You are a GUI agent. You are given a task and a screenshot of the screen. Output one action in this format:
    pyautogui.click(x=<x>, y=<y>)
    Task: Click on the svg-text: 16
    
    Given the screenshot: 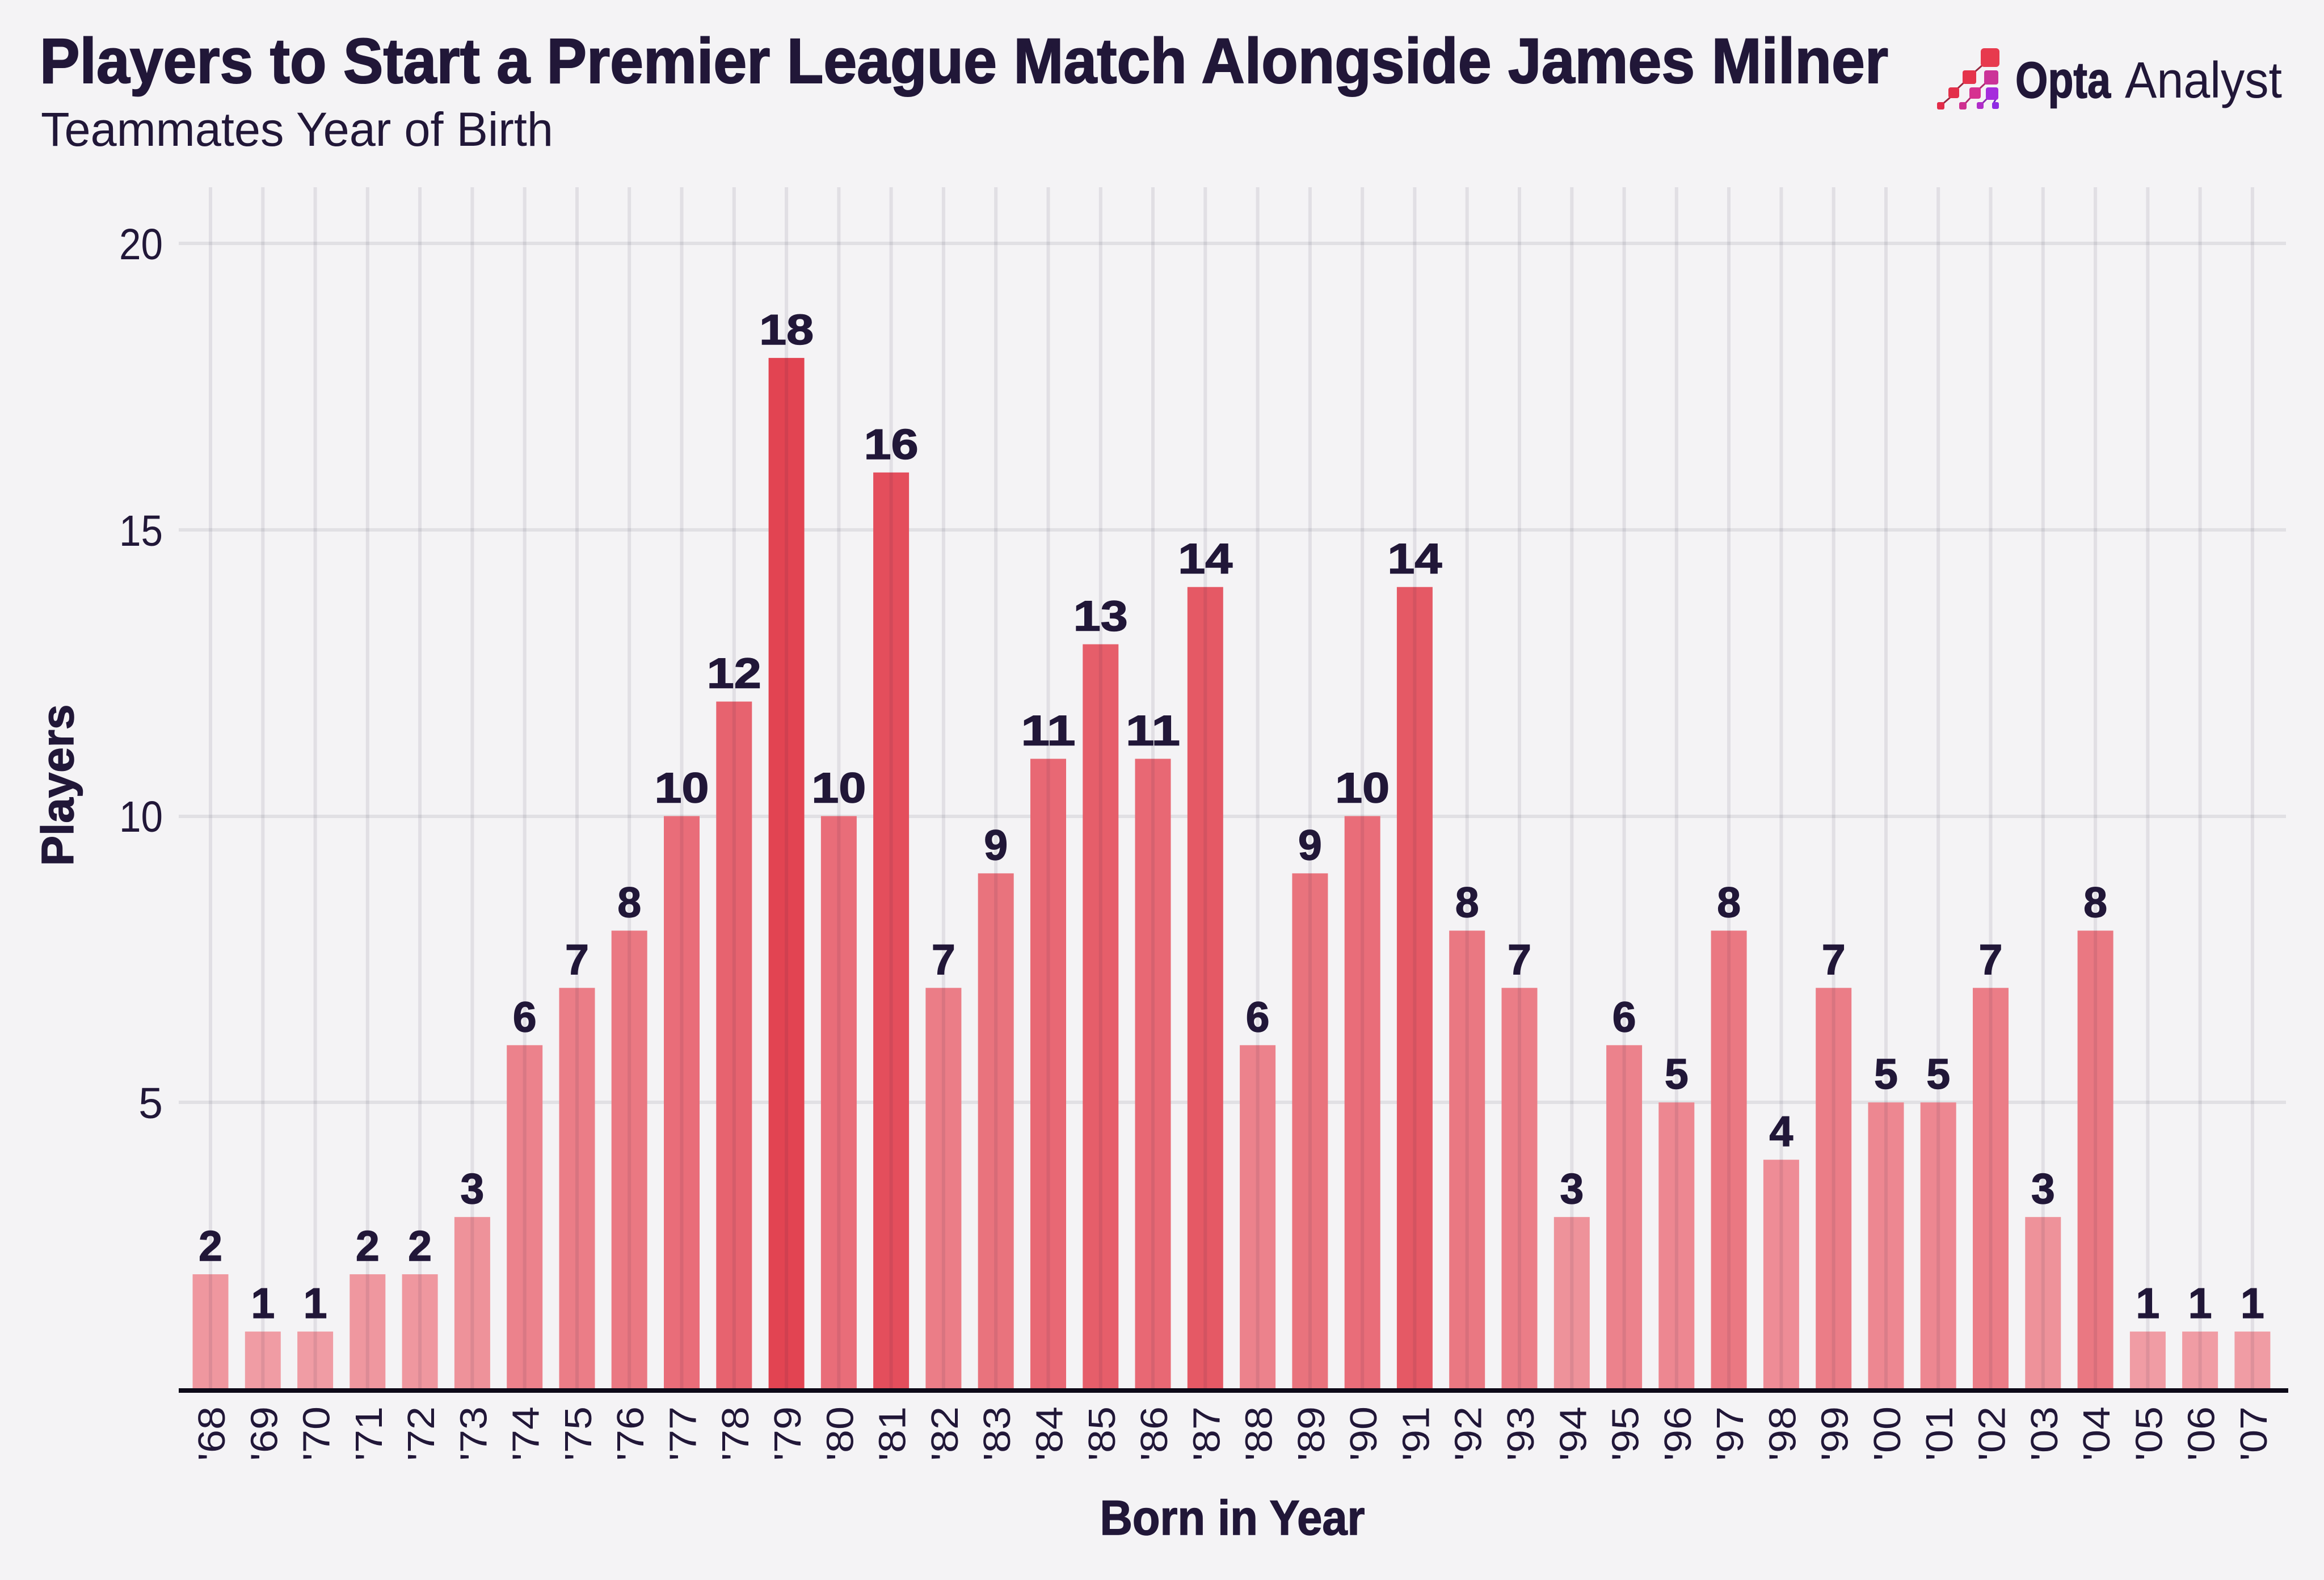 What is the action you would take?
    pyautogui.click(x=892, y=444)
    